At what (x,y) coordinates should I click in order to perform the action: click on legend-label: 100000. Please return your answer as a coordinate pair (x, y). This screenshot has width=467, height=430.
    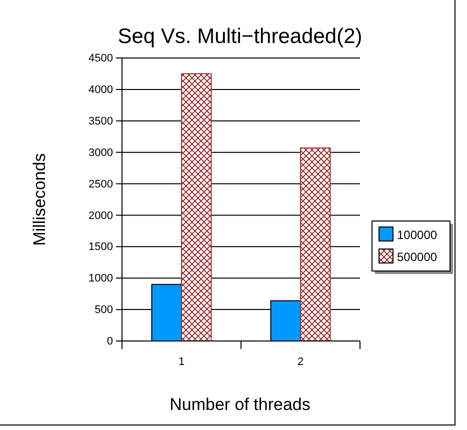
    Looking at the image, I should click on (417, 235).